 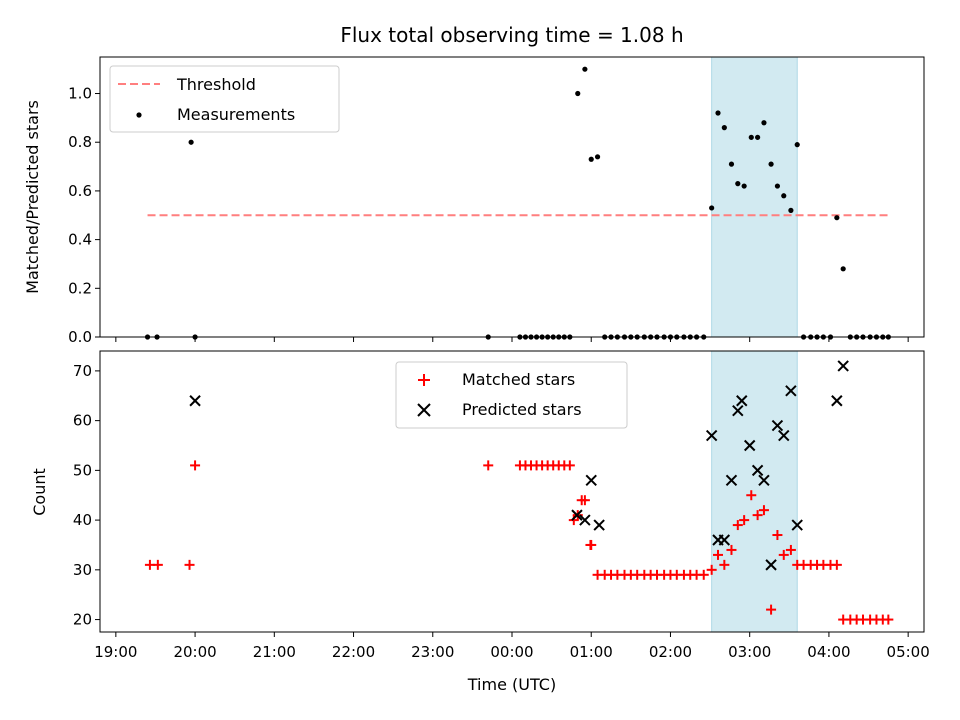 I want to click on xtick-label: 23:00, so click(x=432, y=652).